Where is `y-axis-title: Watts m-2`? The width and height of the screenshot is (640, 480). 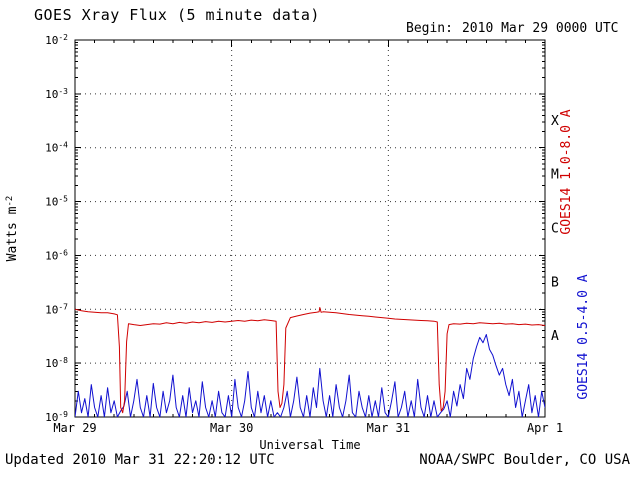
y-axis-title: Watts m-2 is located at coordinates (12, 229).